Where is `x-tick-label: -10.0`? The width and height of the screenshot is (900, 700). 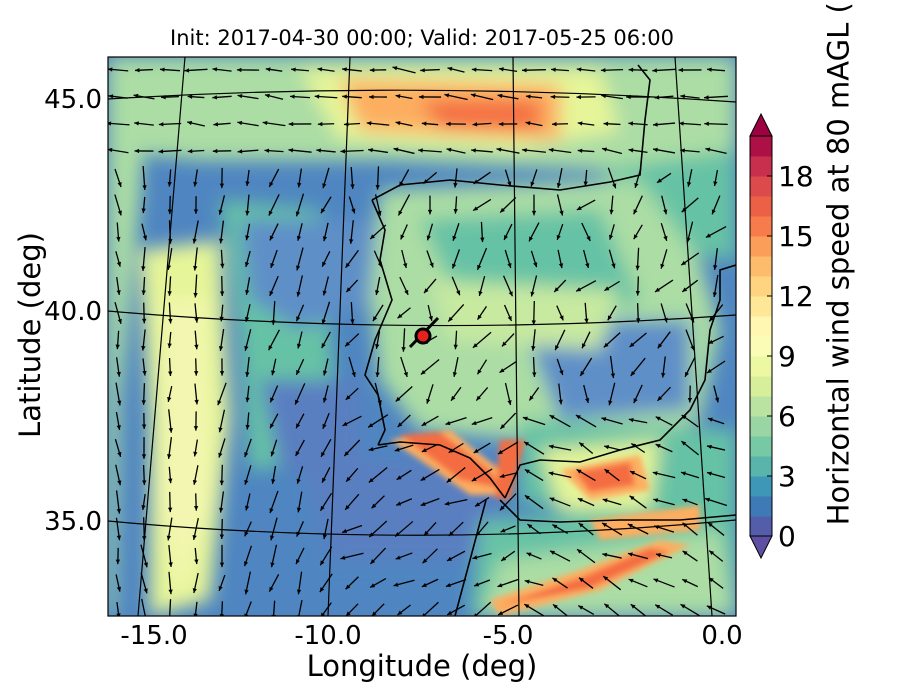 x-tick-label: -10.0 is located at coordinates (327, 636).